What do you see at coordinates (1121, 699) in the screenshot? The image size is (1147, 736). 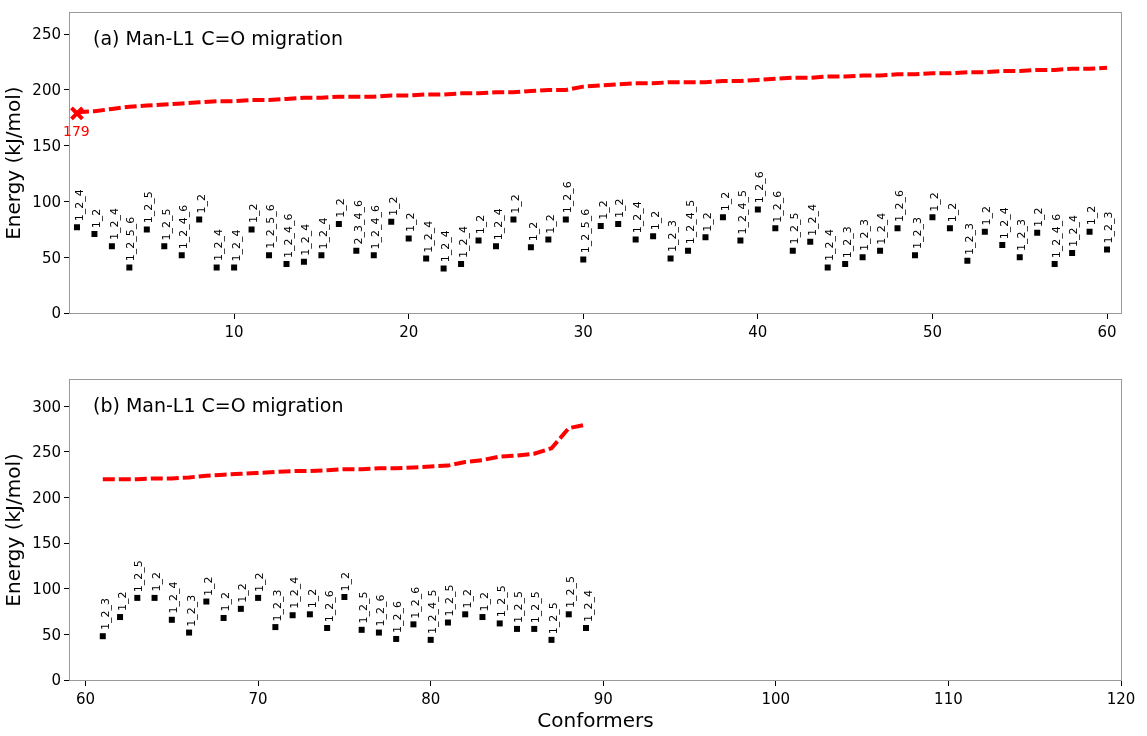 I see `x-tick-label: 120` at bounding box center [1121, 699].